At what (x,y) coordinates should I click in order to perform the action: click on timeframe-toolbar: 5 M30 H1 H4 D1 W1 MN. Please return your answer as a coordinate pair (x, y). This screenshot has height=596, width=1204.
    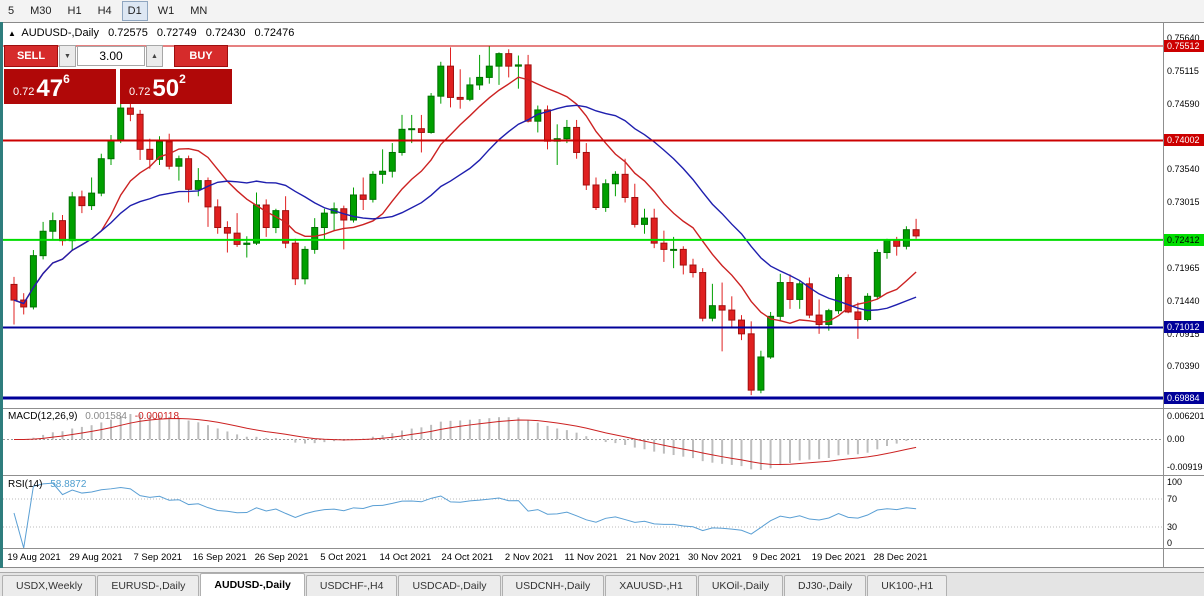
    Looking at the image, I should click on (602, 11).